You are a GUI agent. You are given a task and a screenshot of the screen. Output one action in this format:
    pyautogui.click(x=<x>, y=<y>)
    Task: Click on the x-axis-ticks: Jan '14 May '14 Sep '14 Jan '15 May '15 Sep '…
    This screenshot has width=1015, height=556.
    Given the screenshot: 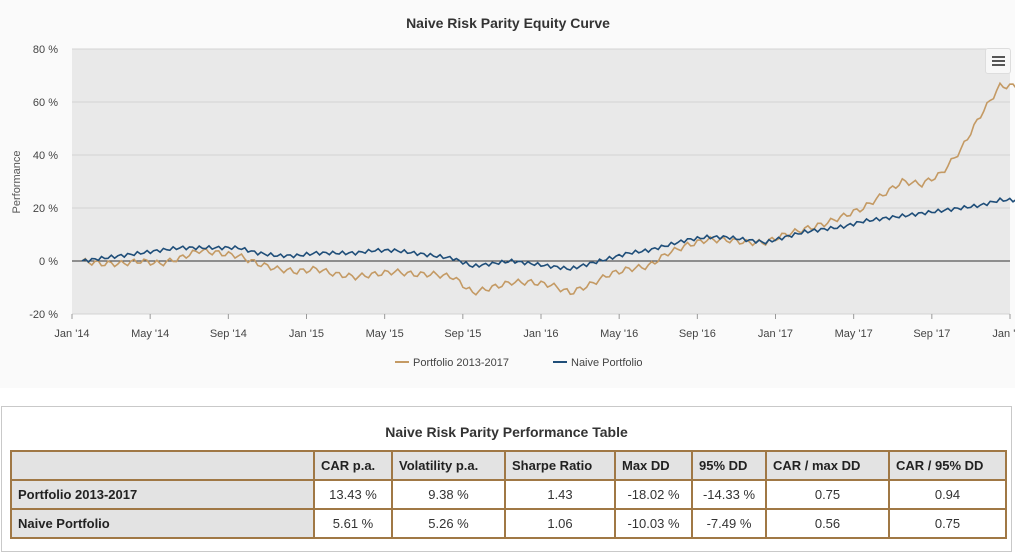 What is the action you would take?
    pyautogui.click(x=534, y=327)
    